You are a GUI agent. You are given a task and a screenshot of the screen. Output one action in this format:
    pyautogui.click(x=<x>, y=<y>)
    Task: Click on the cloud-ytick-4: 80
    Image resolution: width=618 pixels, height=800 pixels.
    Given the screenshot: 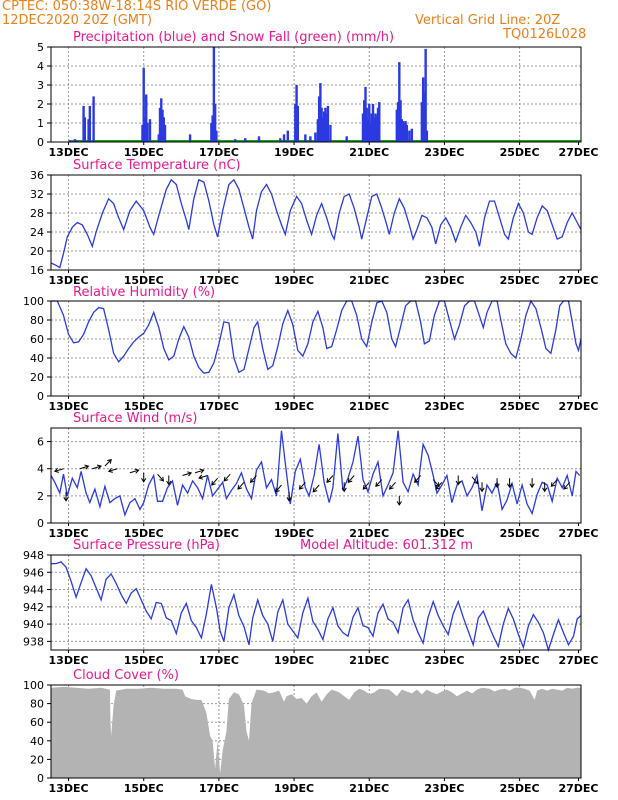 What is the action you would take?
    pyautogui.click(x=37, y=704)
    